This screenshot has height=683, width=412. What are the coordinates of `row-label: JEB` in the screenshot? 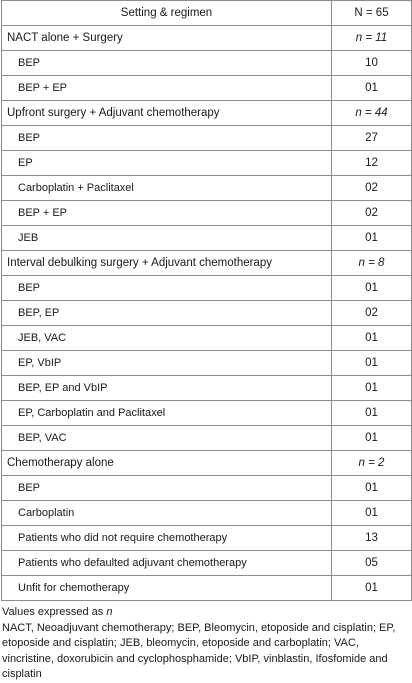 It's located at (166, 238).